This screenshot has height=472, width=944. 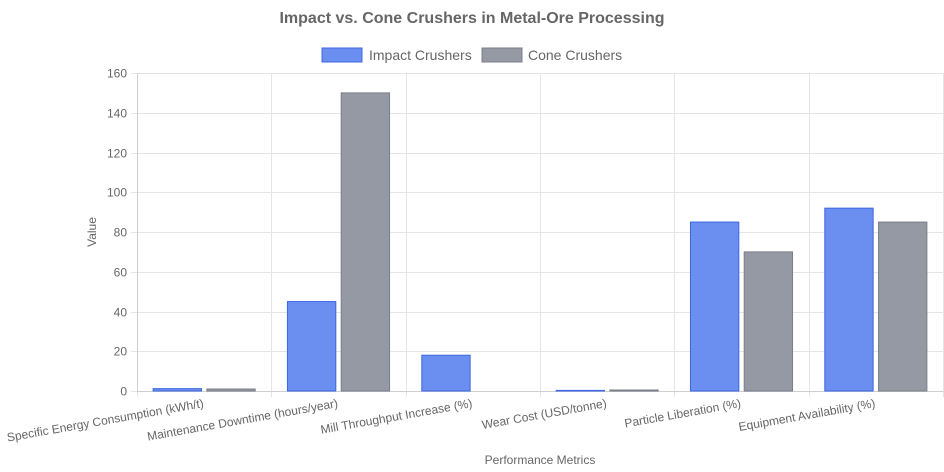 I want to click on y-tick-label: 80, so click(x=121, y=233).